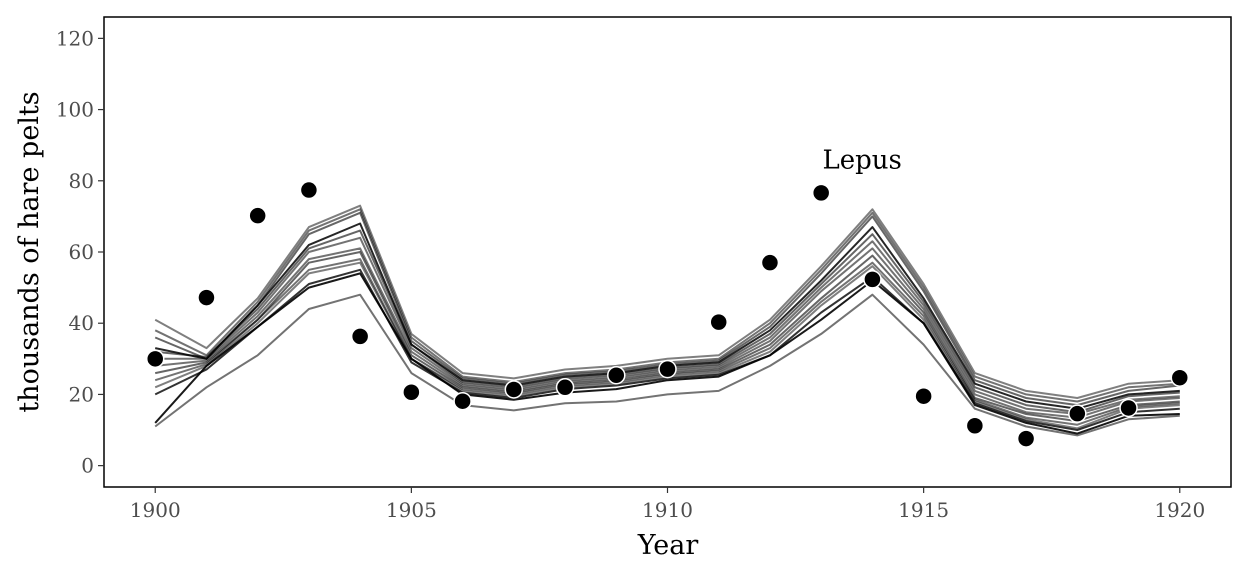  I want to click on x-axis: 1900 1905 1910 1915 1920, so click(667, 504).